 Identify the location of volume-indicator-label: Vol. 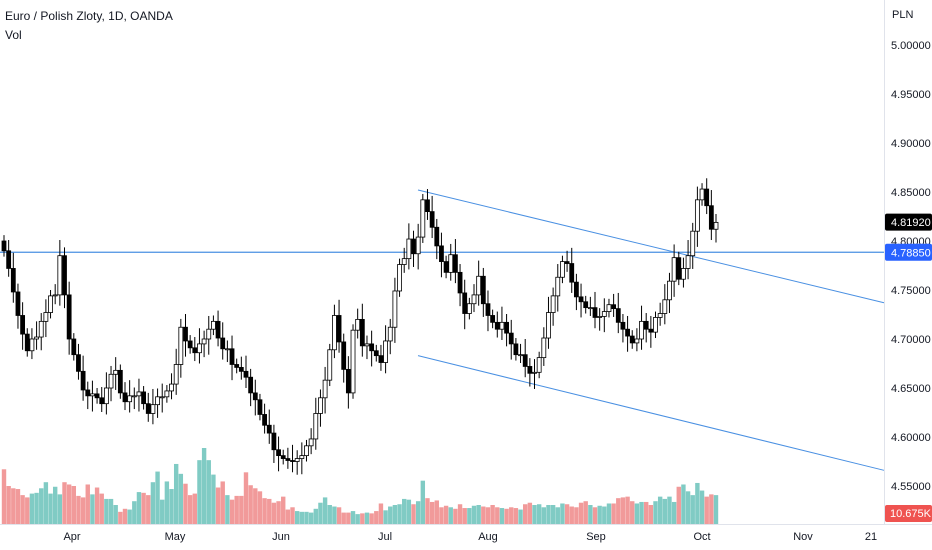
(13, 35).